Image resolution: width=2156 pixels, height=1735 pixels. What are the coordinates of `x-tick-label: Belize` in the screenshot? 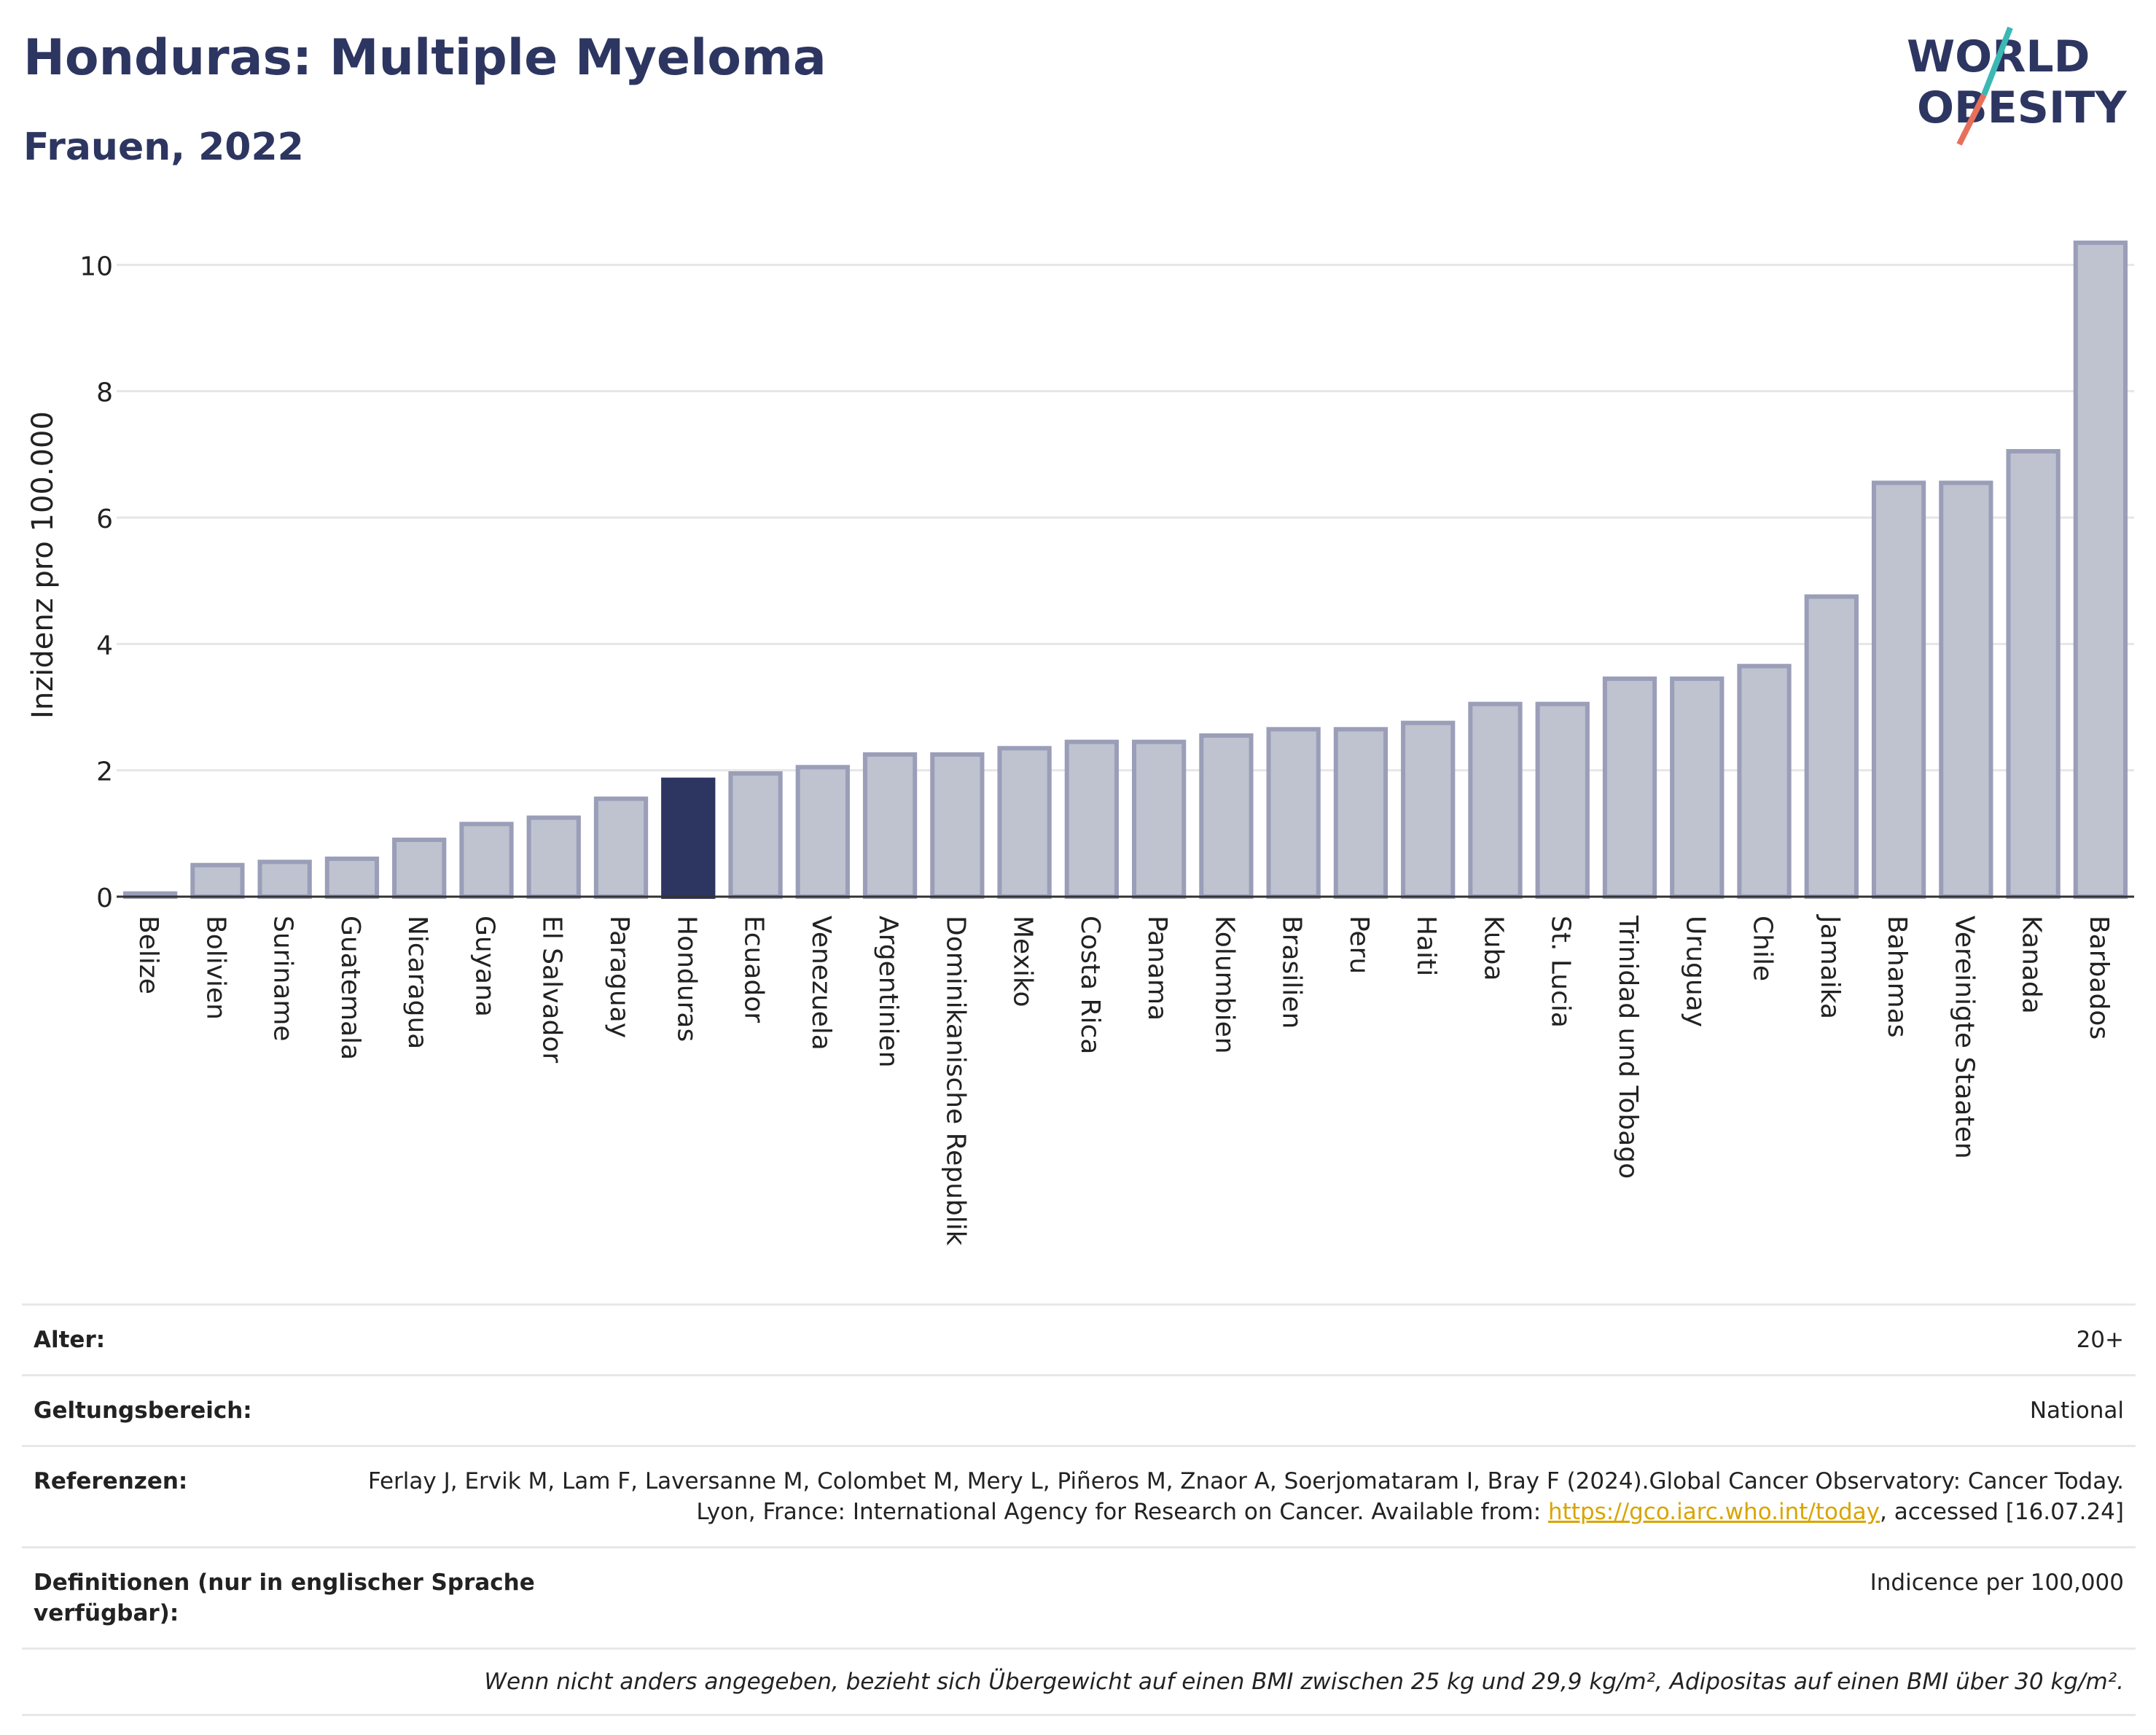 It's located at (148, 955).